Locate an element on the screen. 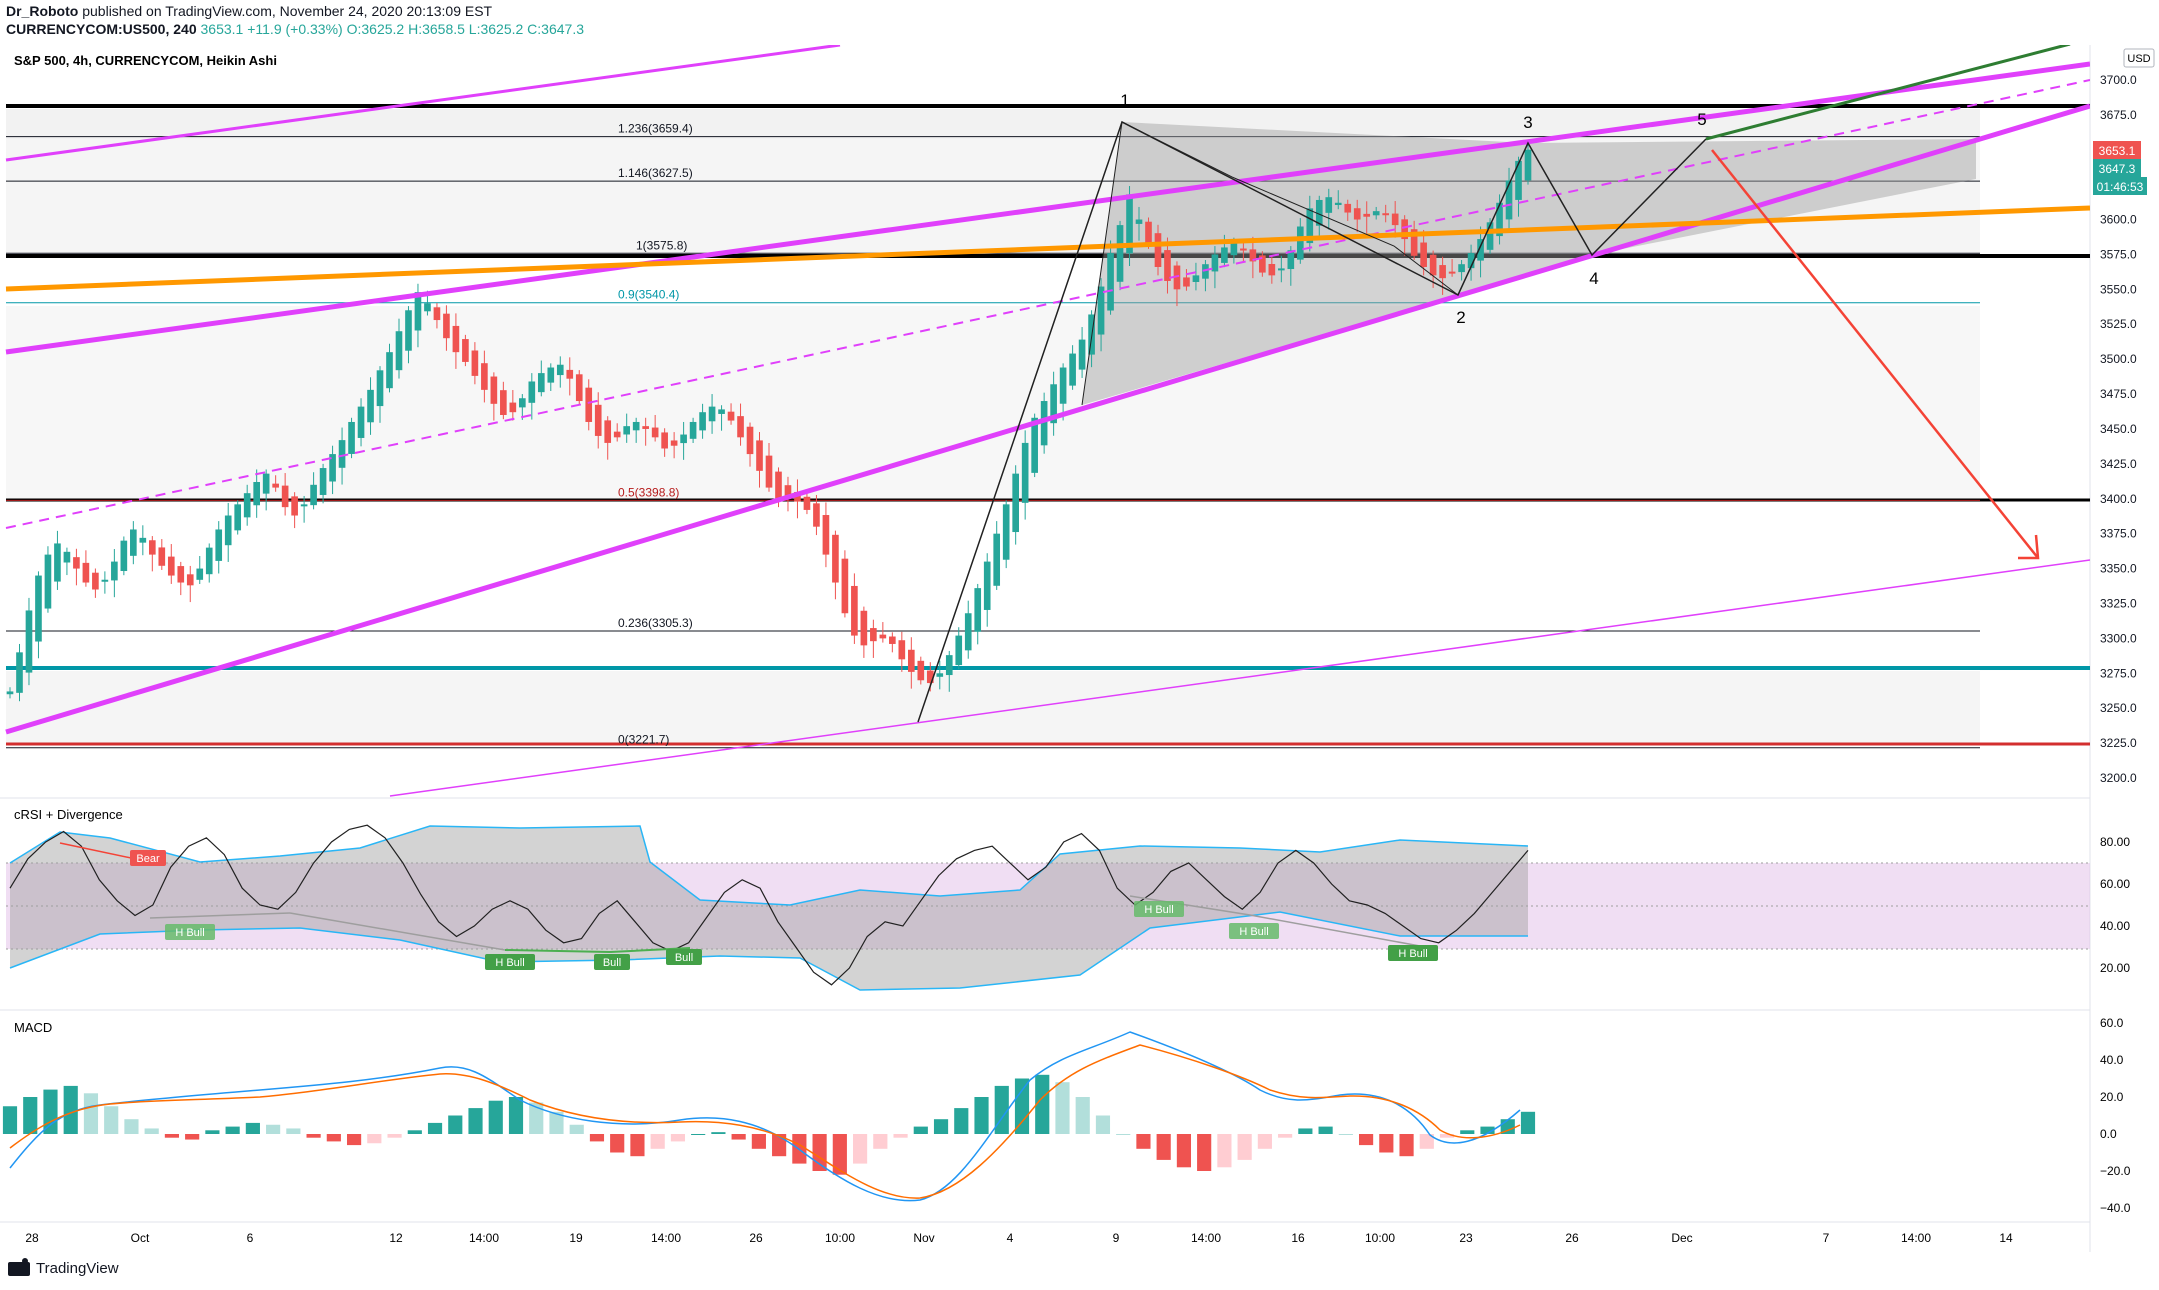  wave-label-5: 5 is located at coordinates (1701, 119).